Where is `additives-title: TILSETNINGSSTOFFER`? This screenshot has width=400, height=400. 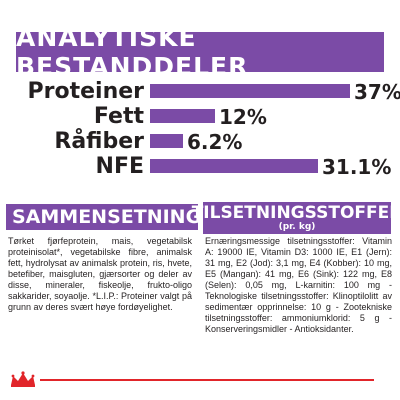 additives-title: TILSETNINGSSTOFFER is located at coordinates (295, 213).